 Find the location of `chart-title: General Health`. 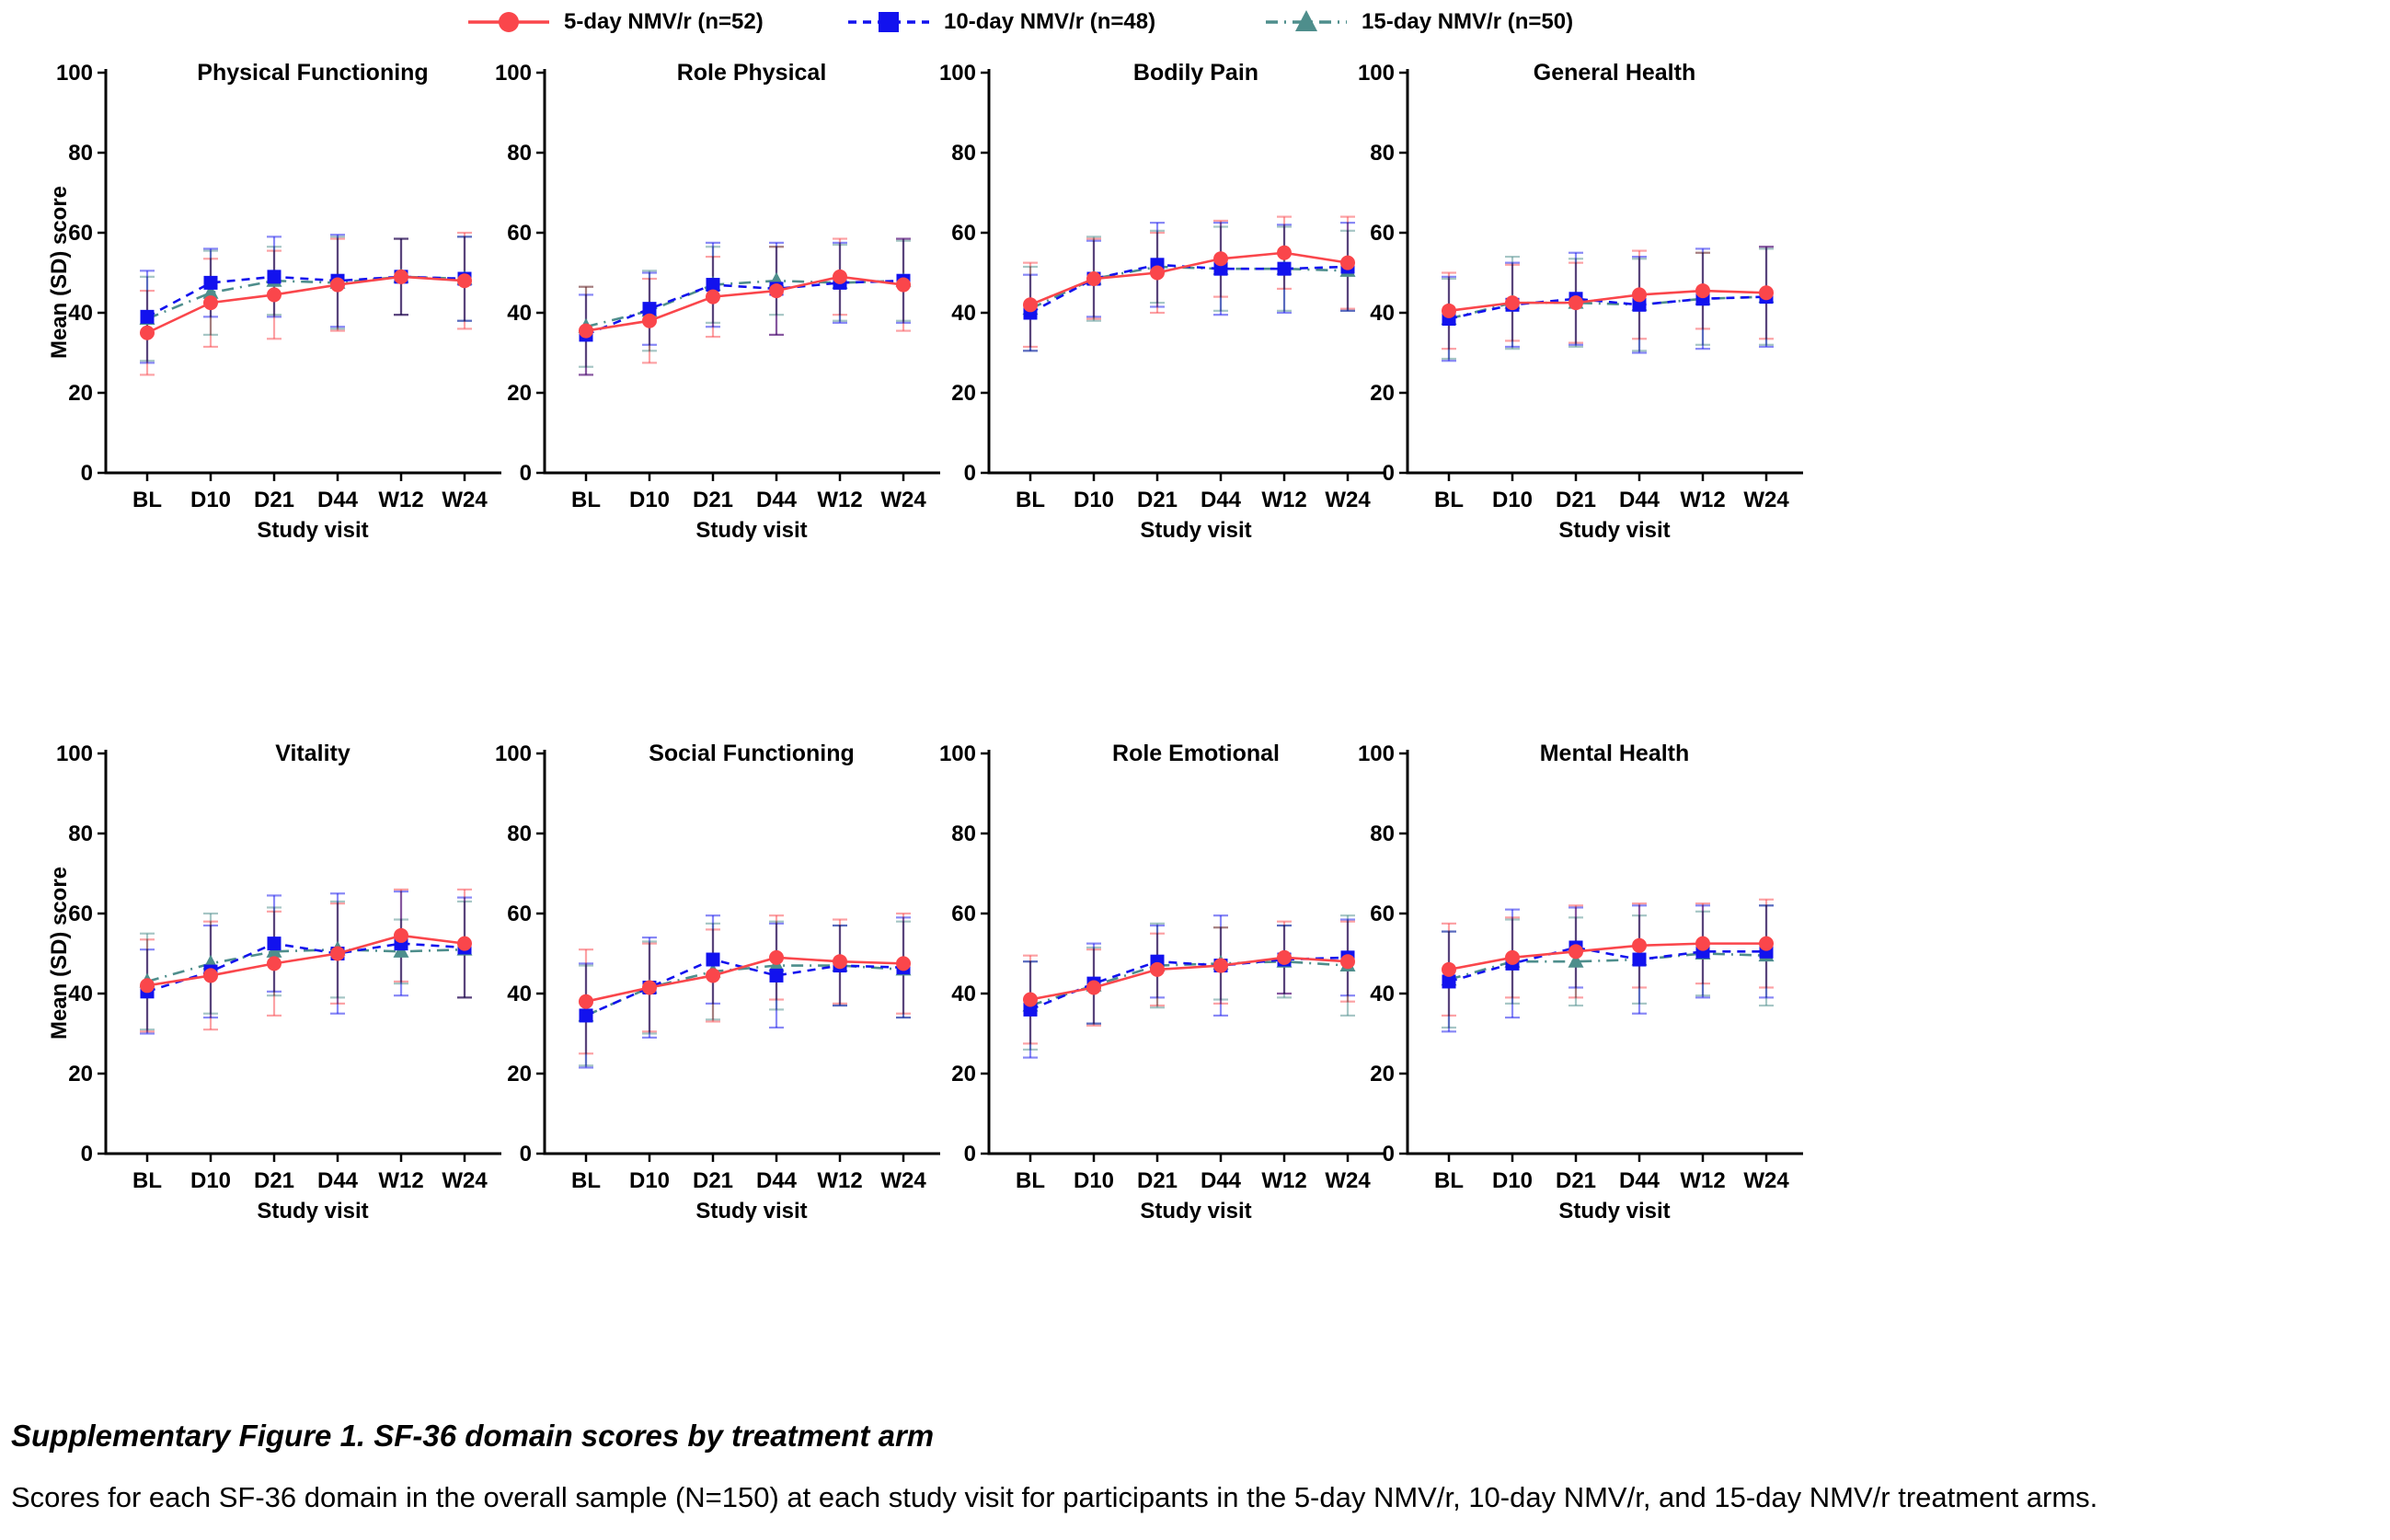

chart-title: General Health is located at coordinates (1614, 73).